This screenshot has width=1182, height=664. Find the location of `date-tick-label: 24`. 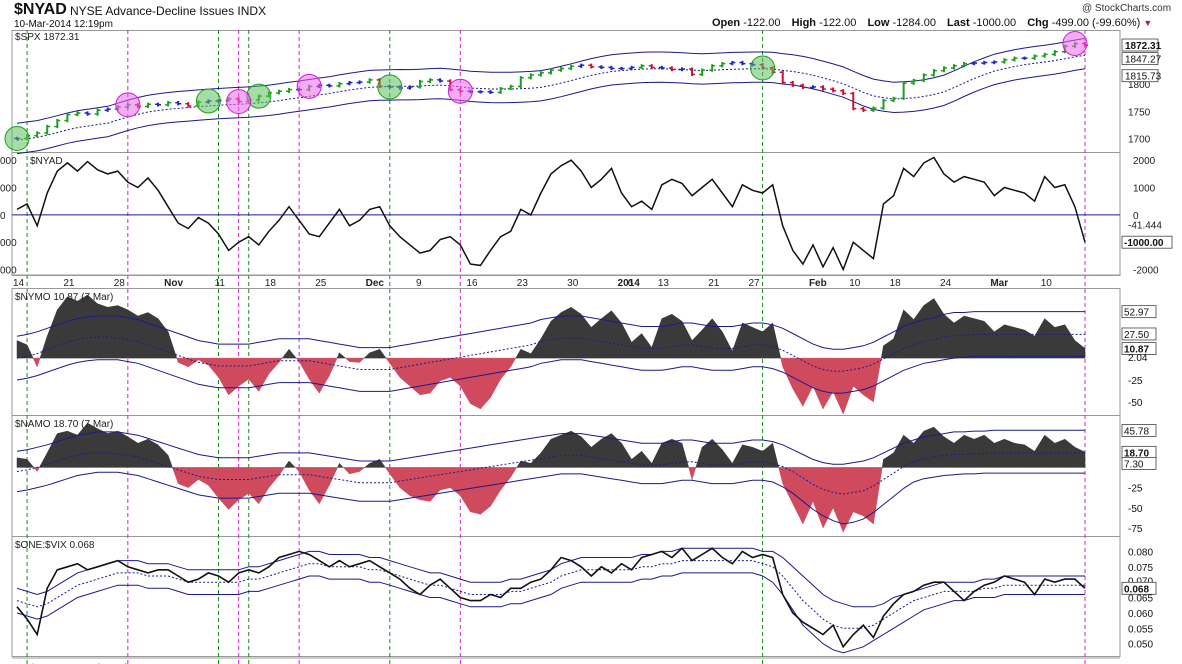

date-tick-label: 24 is located at coordinates (946, 283).